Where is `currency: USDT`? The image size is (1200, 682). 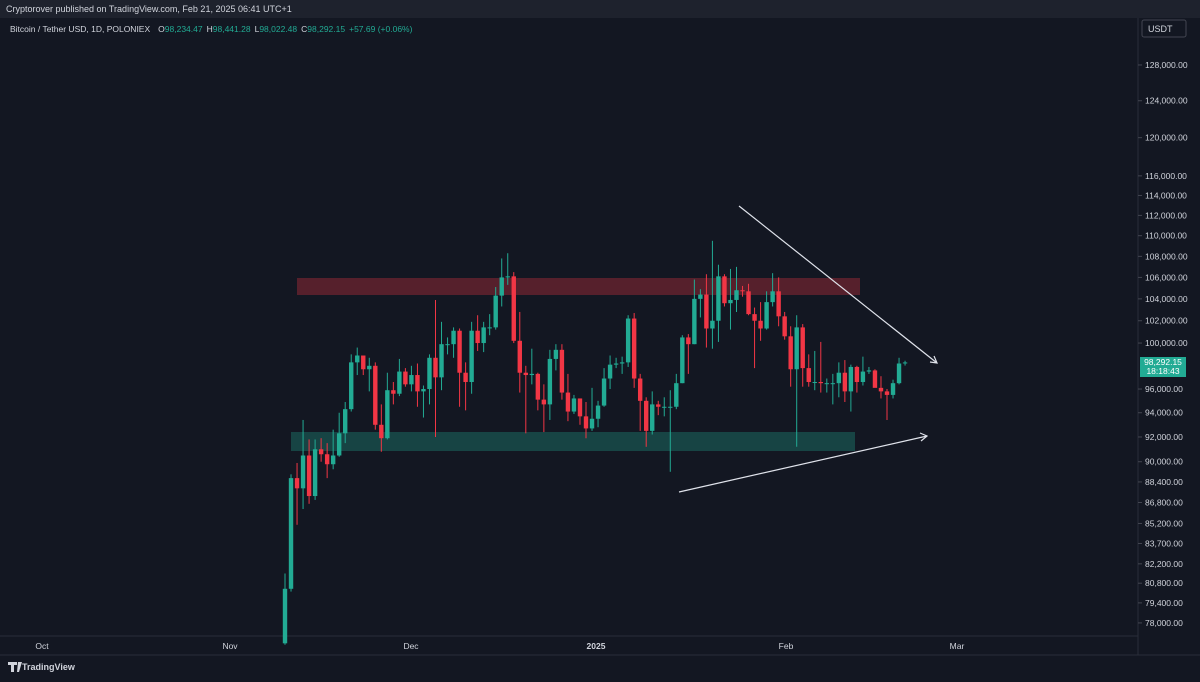
currency: USDT is located at coordinates (1160, 29).